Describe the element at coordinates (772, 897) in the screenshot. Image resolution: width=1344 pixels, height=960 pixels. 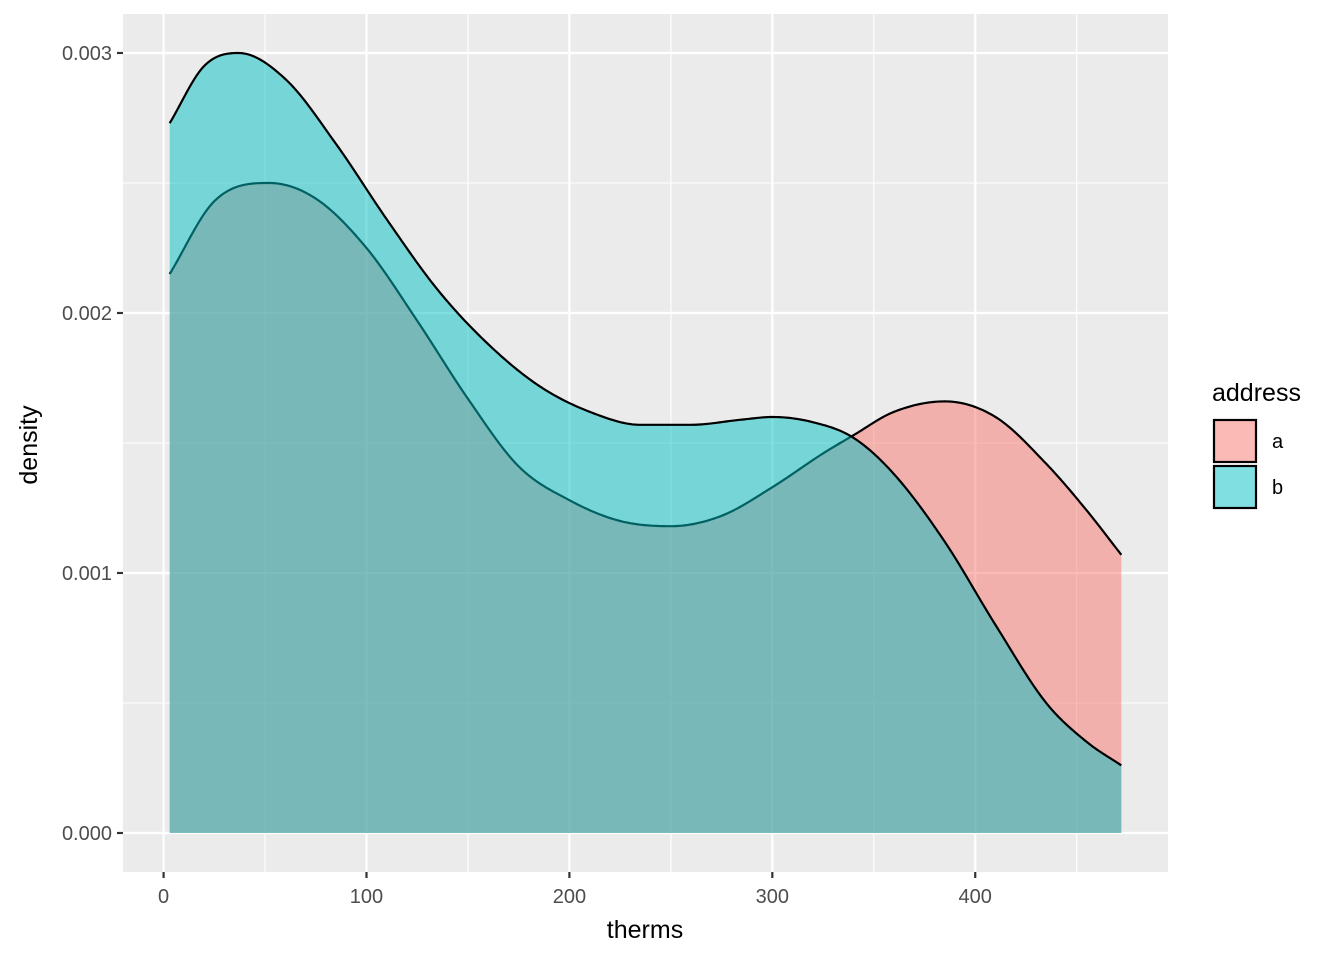
I see `x-tick-label: 300` at that location.